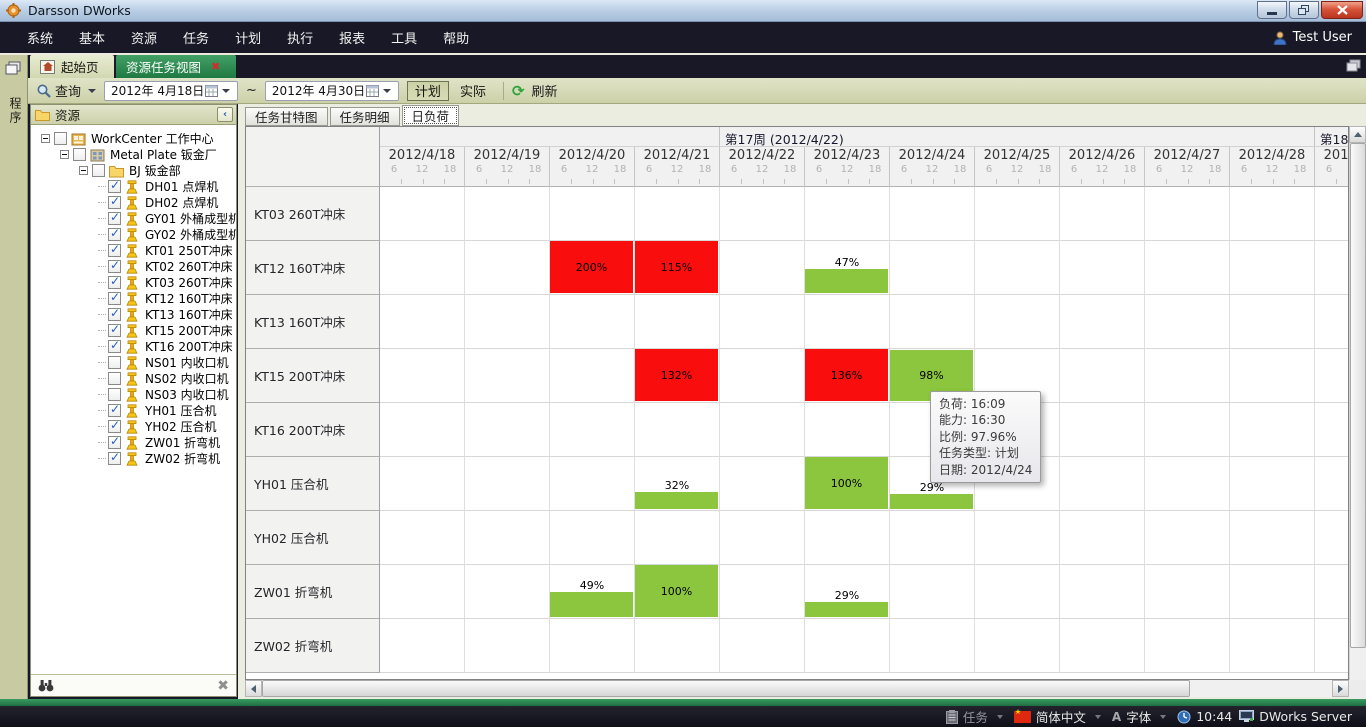 The width and height of the screenshot is (1366, 727). Describe the element at coordinates (331, 90) in the screenshot. I see `date-to-field: 2012年 4月30日` at that location.